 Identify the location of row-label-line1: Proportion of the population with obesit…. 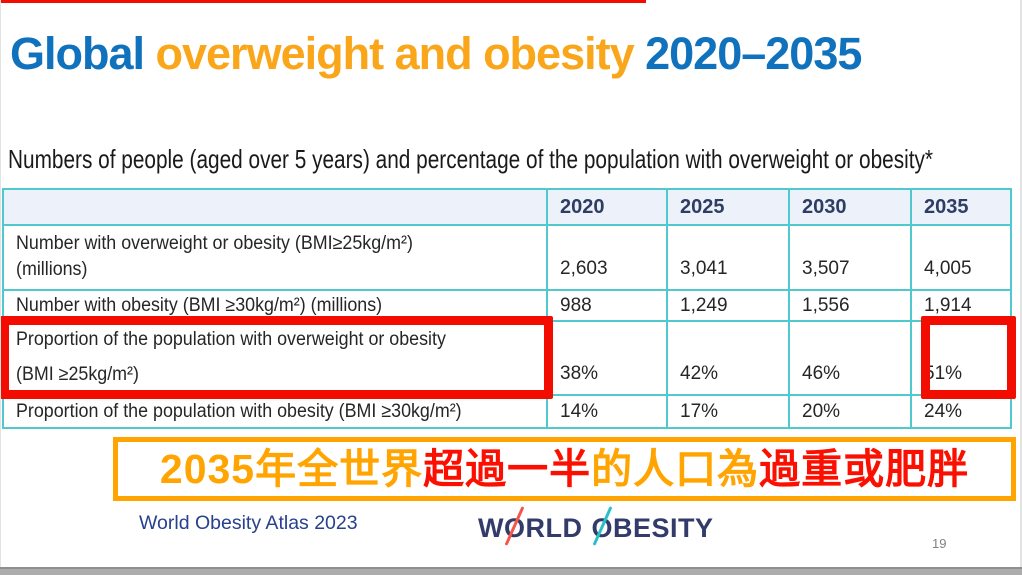
(239, 411).